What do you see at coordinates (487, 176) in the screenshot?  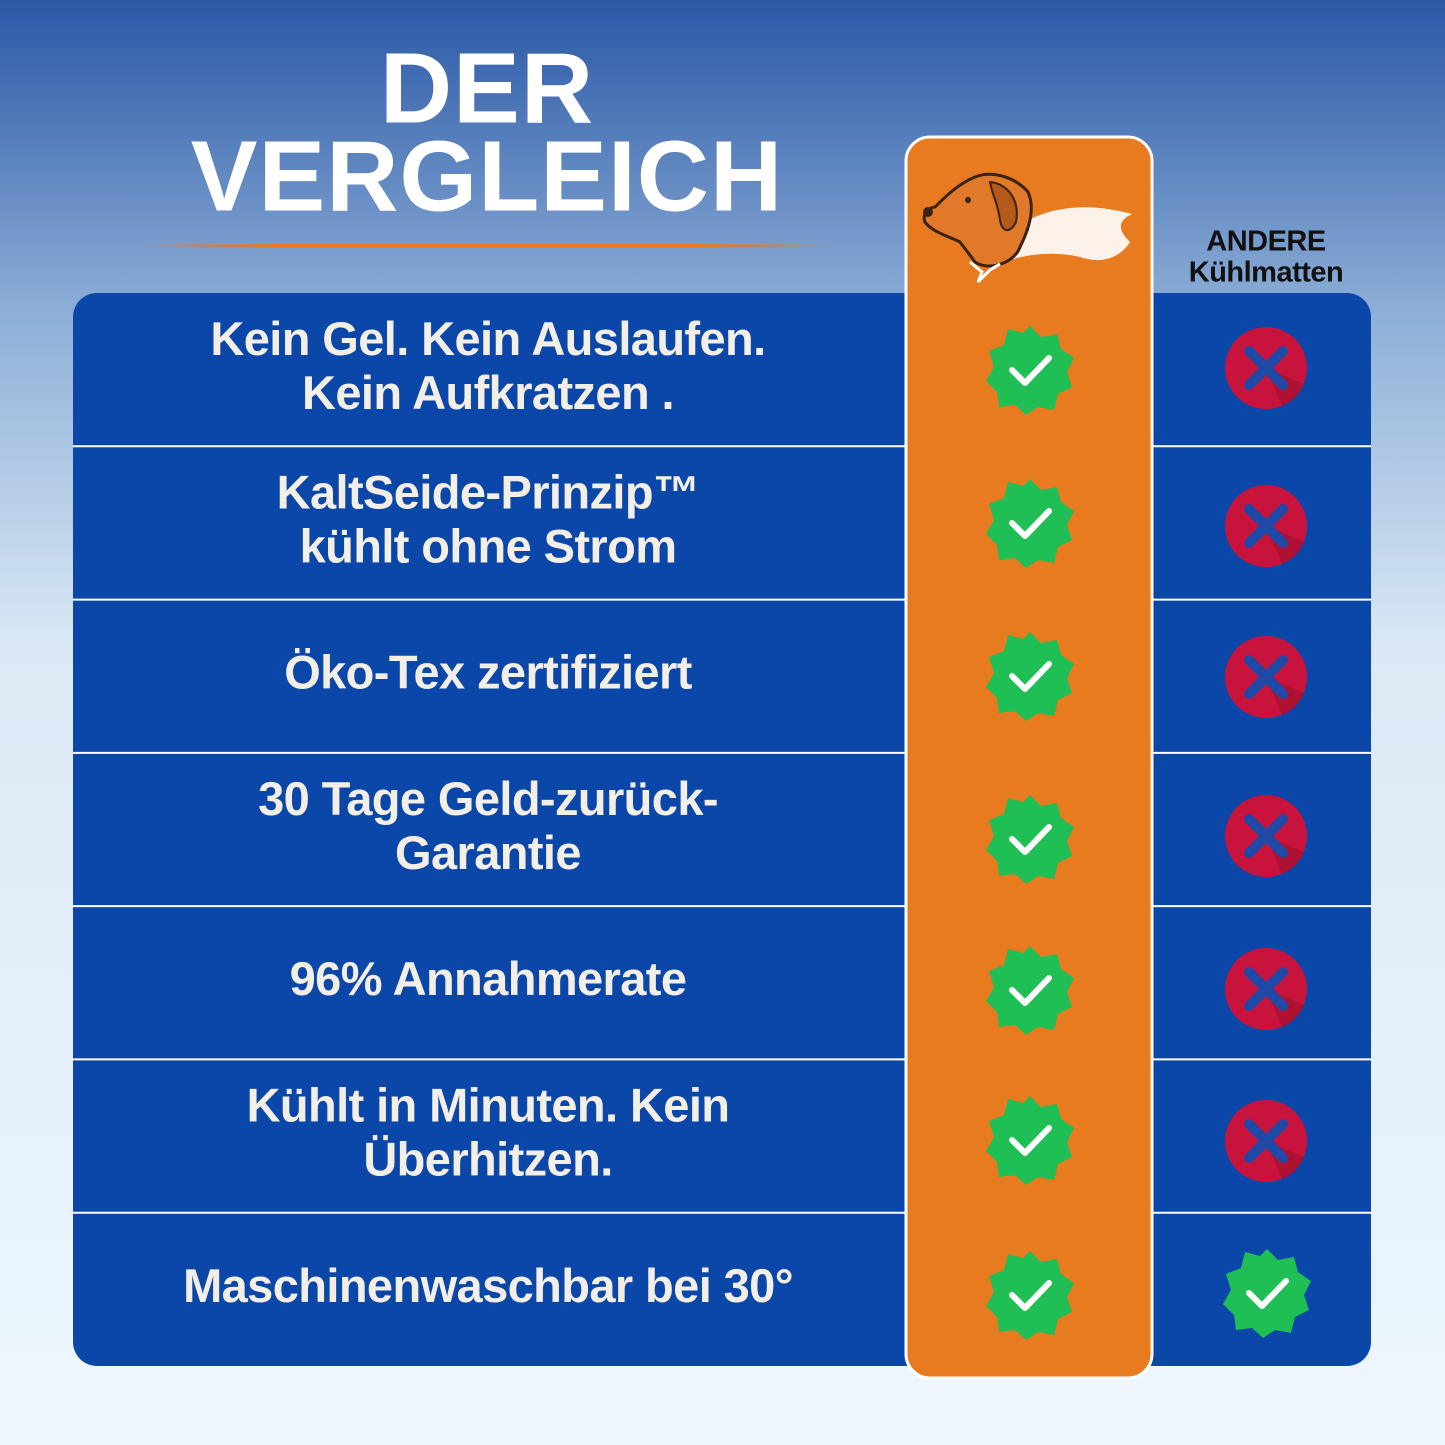 I see `title-line: VERGLEICH` at bounding box center [487, 176].